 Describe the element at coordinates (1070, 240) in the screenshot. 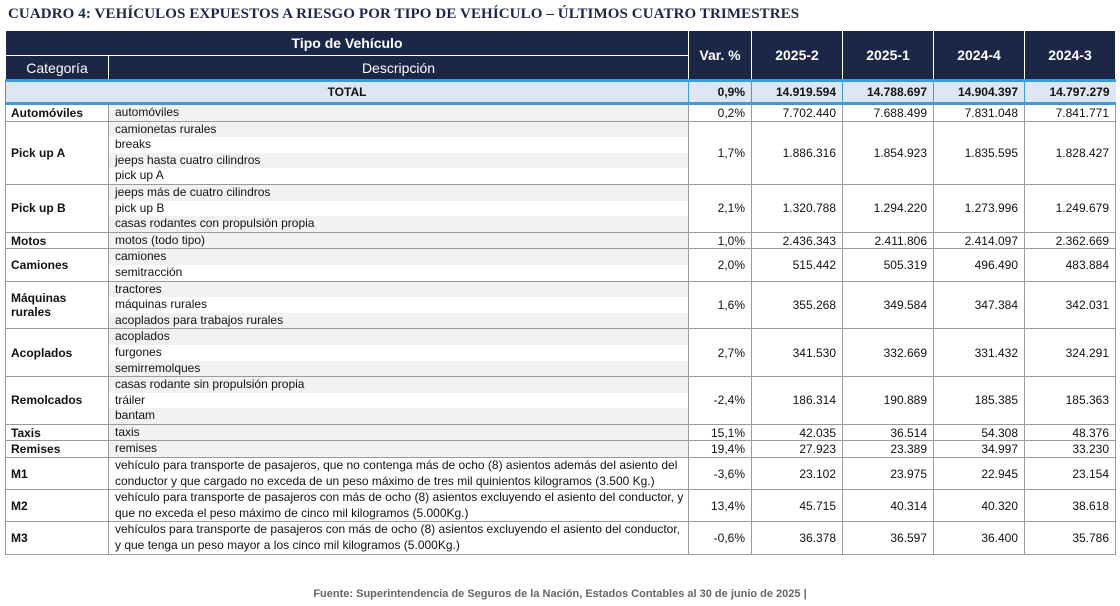

I see `value-cell: 2.362.669` at that location.